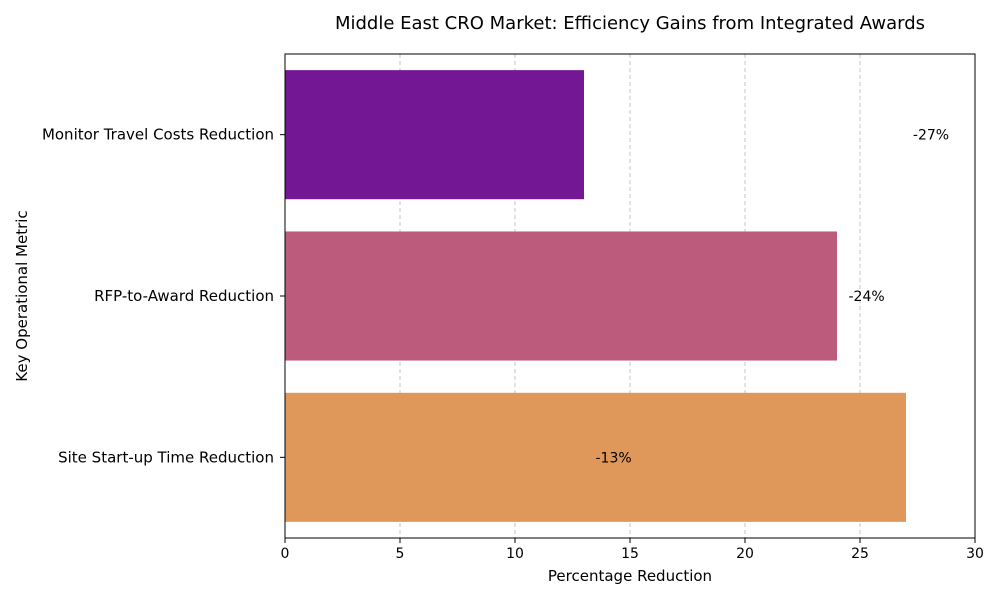 This screenshot has height=600, width=1000. I want to click on data-label: -24%, so click(867, 297).